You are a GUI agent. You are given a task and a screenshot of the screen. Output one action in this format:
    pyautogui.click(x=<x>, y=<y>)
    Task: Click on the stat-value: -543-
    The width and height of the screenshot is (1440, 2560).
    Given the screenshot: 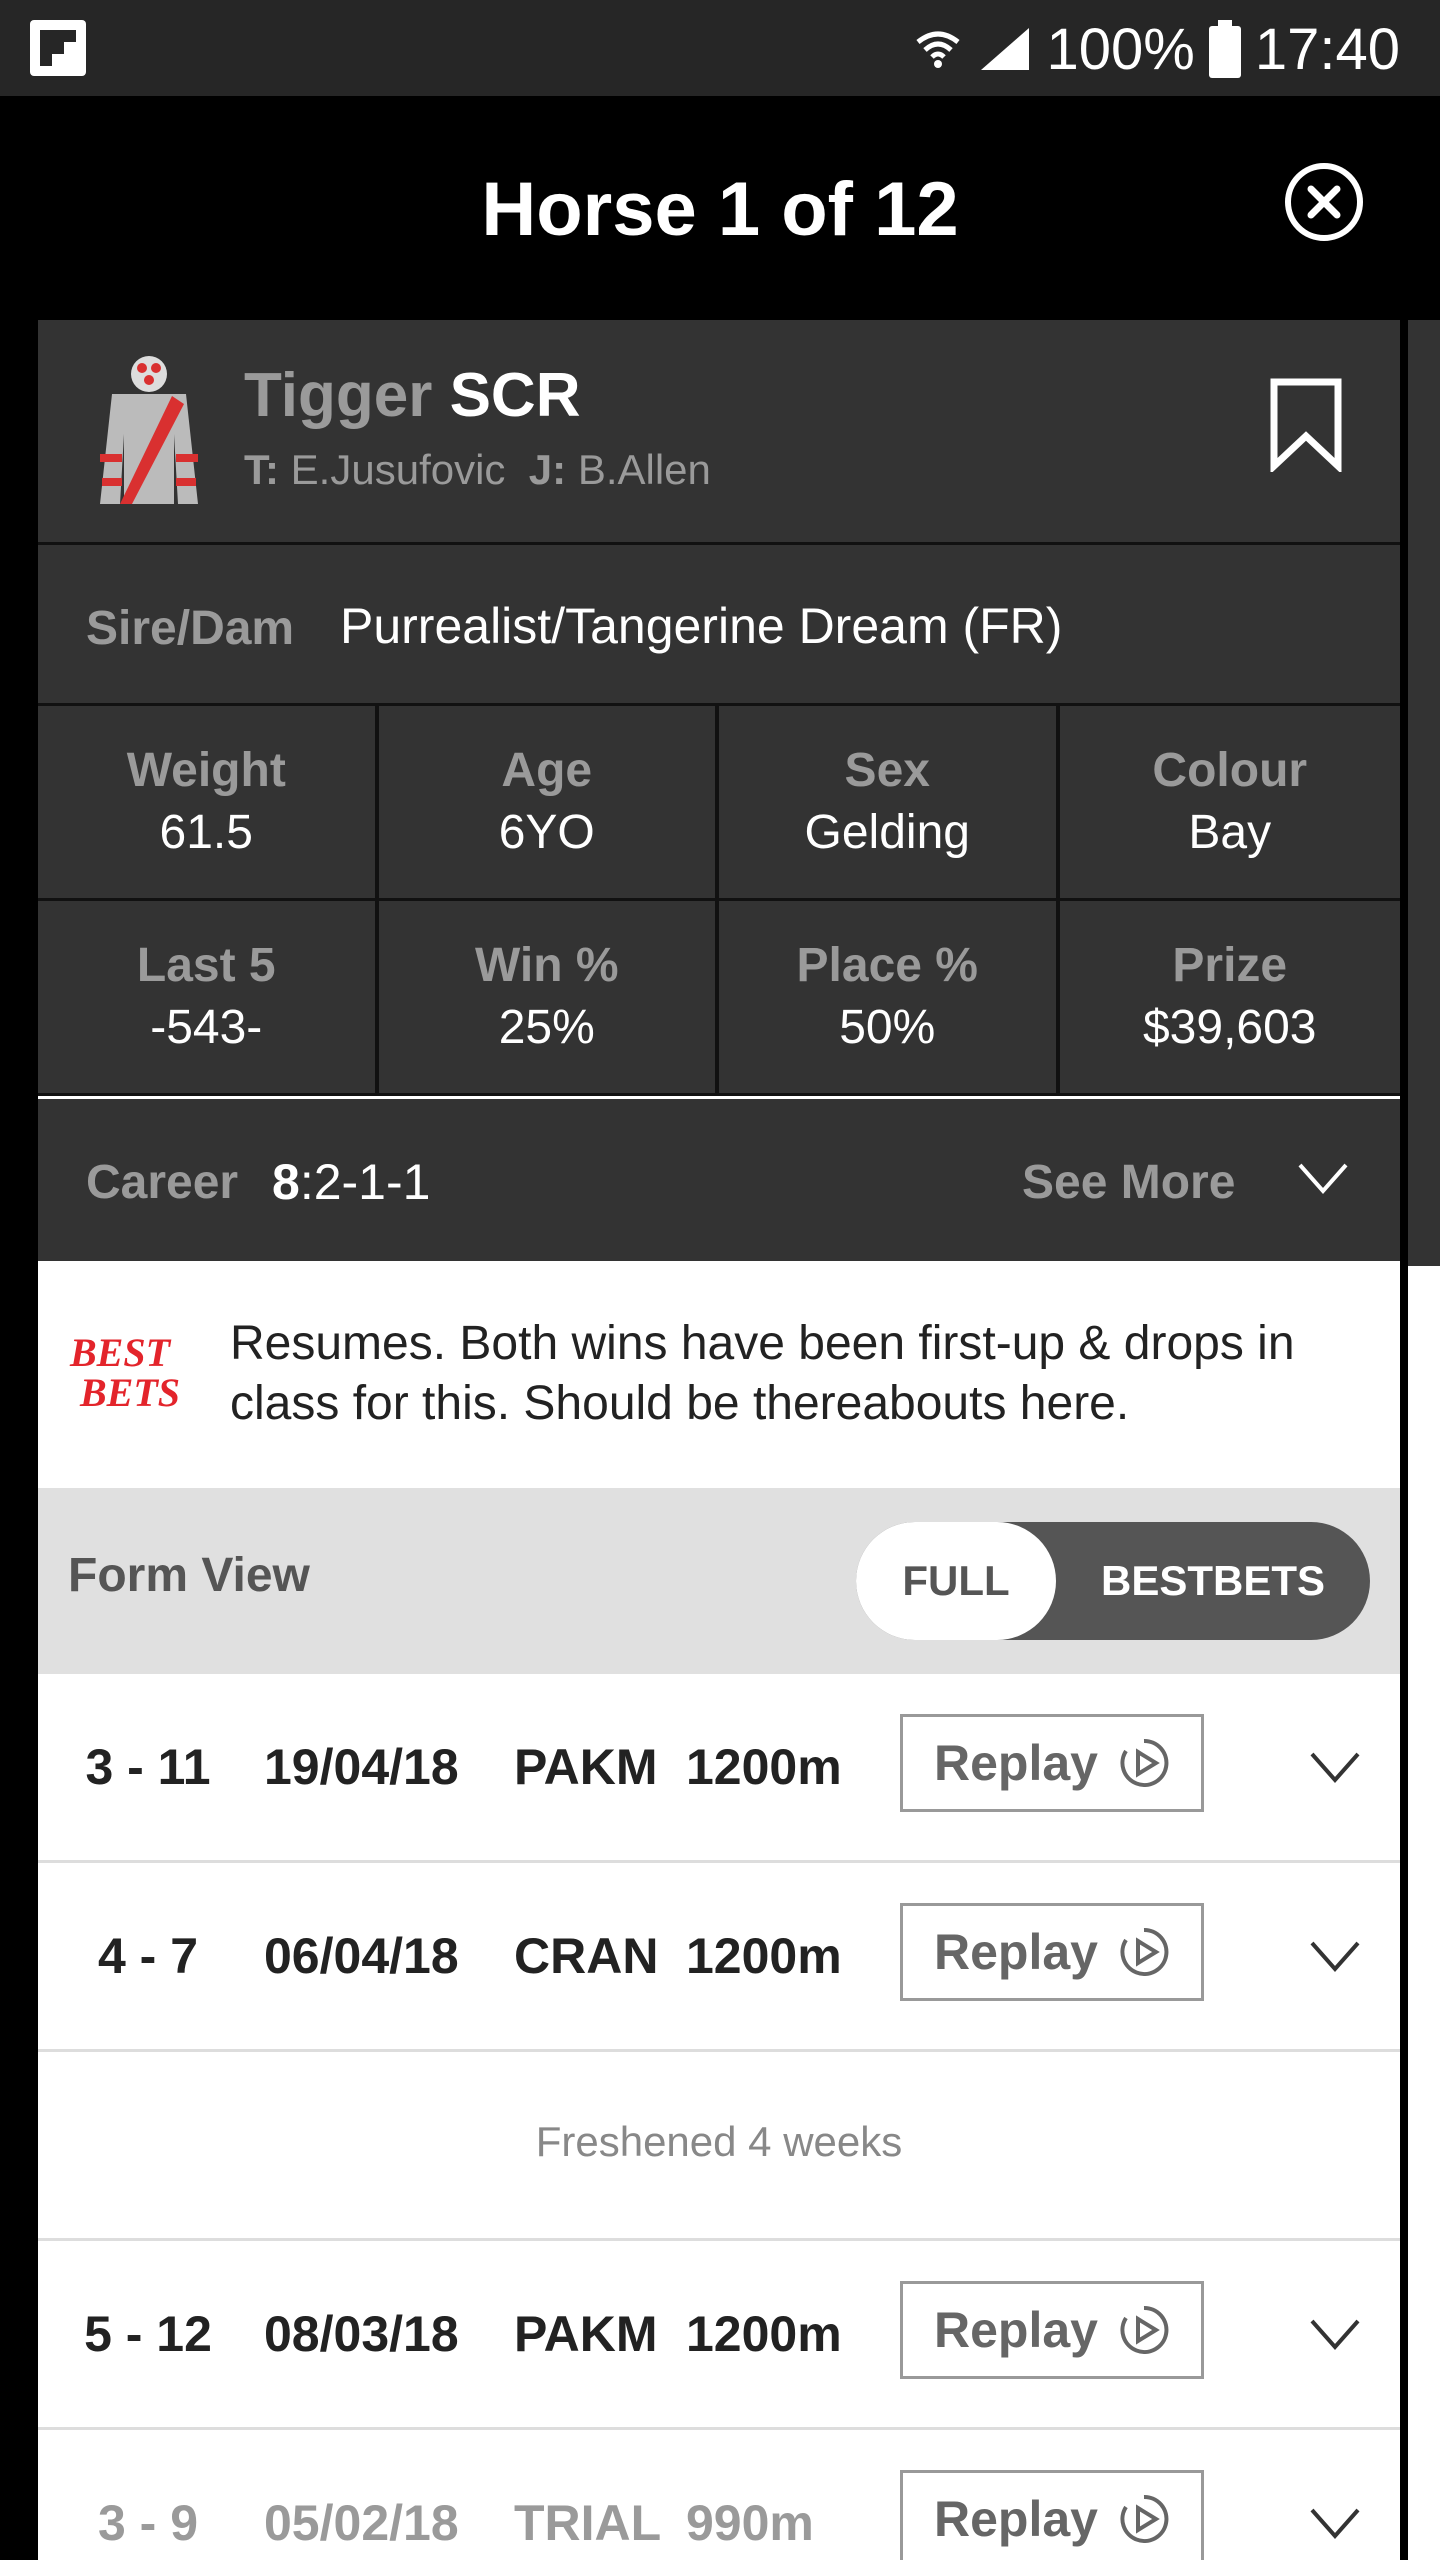 What is the action you would take?
    pyautogui.click(x=206, y=1027)
    